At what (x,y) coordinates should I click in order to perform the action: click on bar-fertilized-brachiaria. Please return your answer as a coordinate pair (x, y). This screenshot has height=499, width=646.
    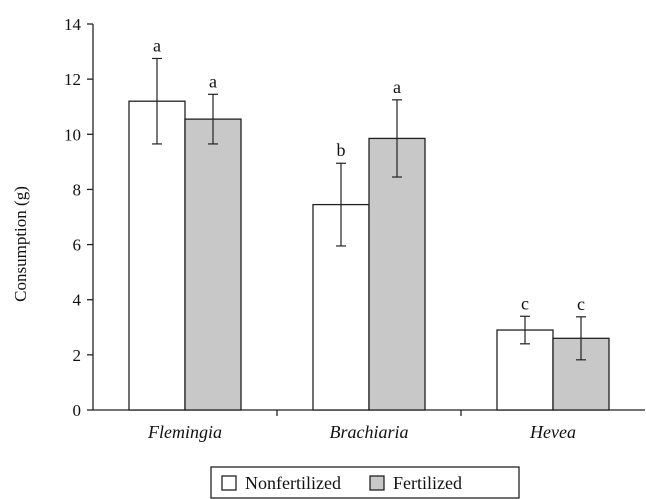
    Looking at the image, I should click on (397, 274).